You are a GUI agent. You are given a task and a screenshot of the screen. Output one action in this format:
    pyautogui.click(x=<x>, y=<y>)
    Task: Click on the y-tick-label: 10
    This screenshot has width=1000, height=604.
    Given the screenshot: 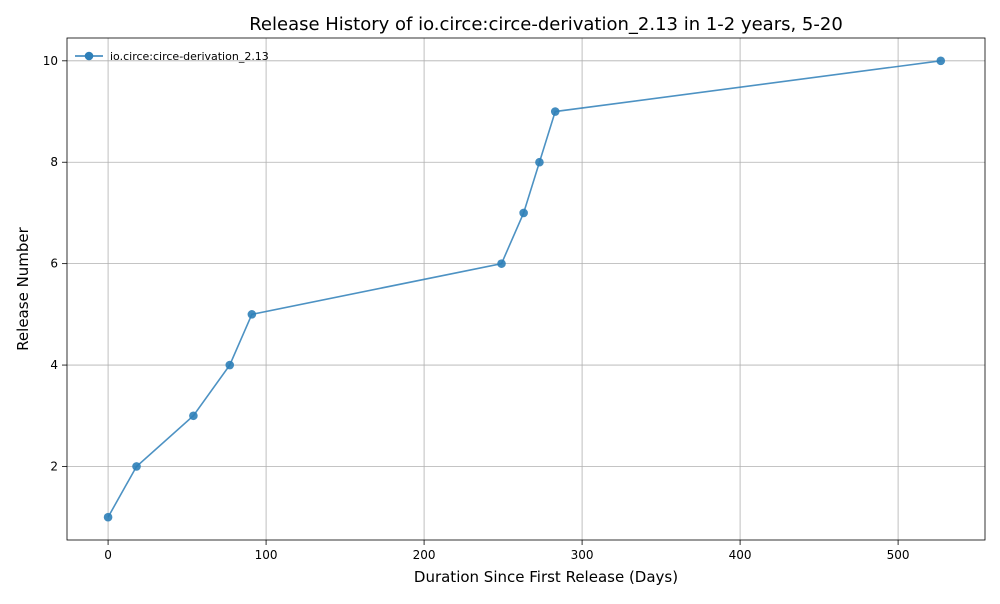 What is the action you would take?
    pyautogui.click(x=50, y=61)
    